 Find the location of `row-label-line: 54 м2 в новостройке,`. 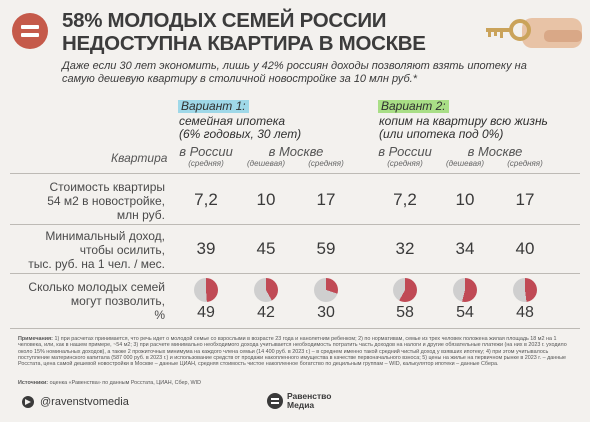

row-label-line: 54 м2 в новостройке, is located at coordinates (106, 201).